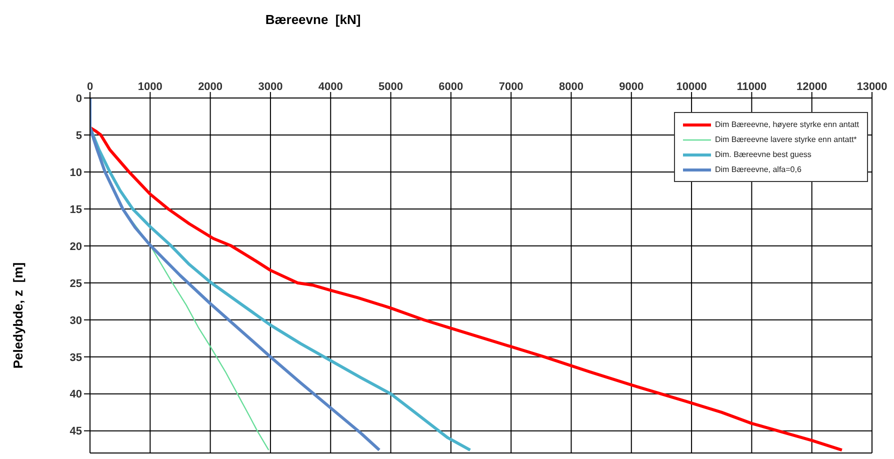 The image size is (894, 459). I want to click on x-tick-label: 7000, so click(511, 87).